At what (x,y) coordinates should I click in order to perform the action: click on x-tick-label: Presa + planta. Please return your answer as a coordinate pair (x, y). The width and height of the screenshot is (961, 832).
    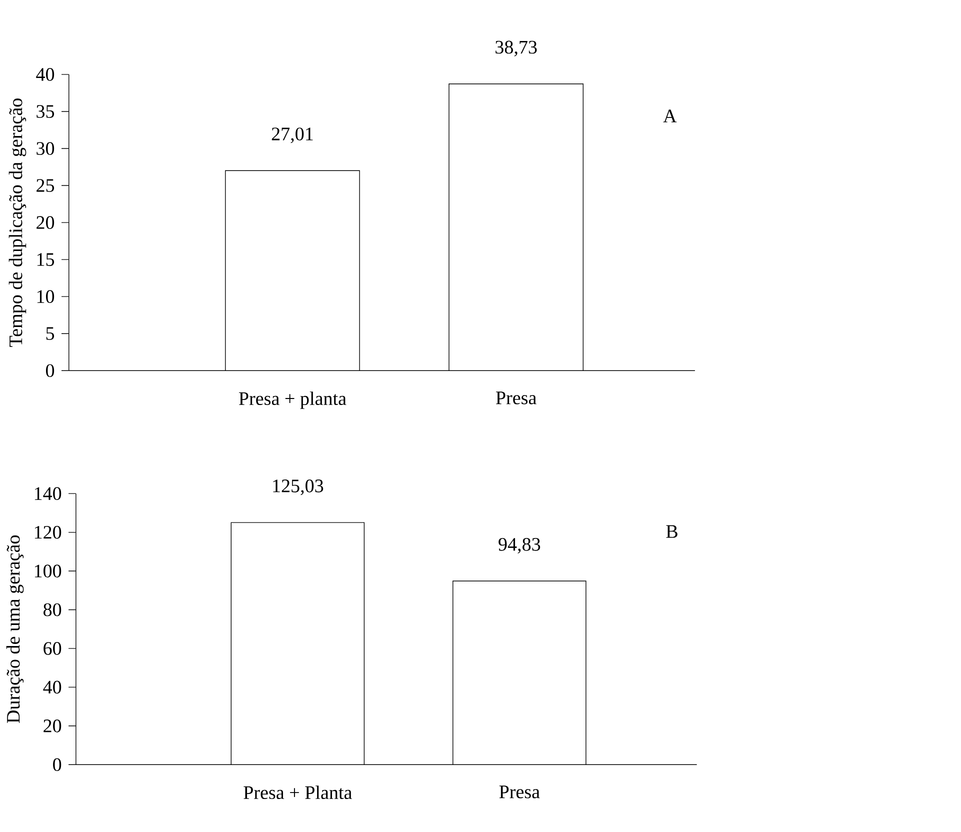
    Looking at the image, I should click on (292, 400).